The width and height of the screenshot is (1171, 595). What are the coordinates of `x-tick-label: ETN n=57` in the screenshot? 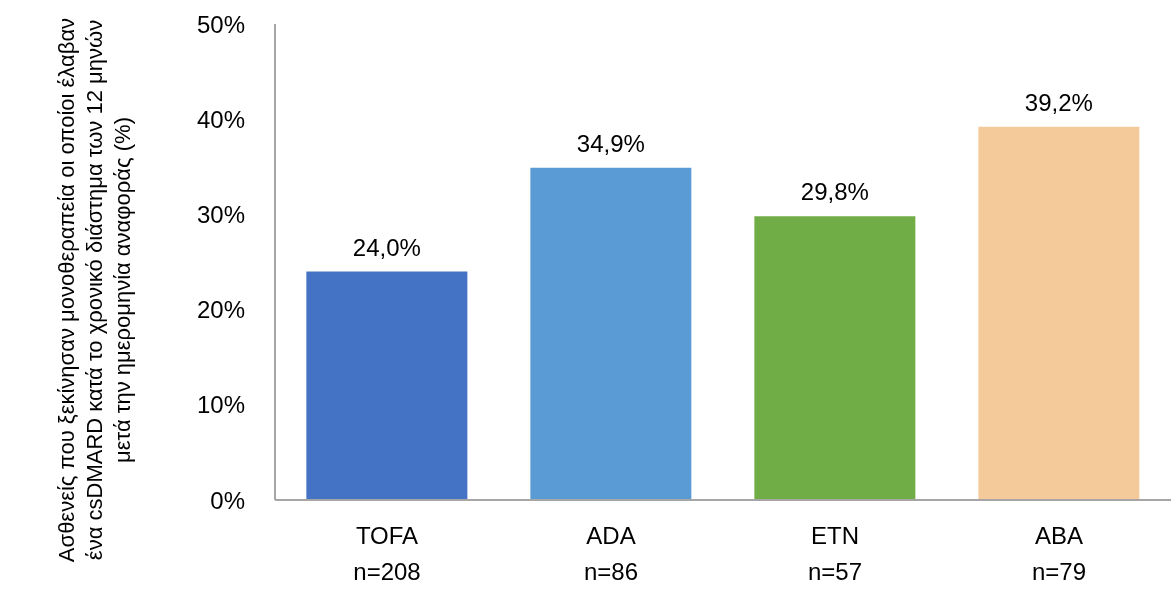 It's located at (835, 553).